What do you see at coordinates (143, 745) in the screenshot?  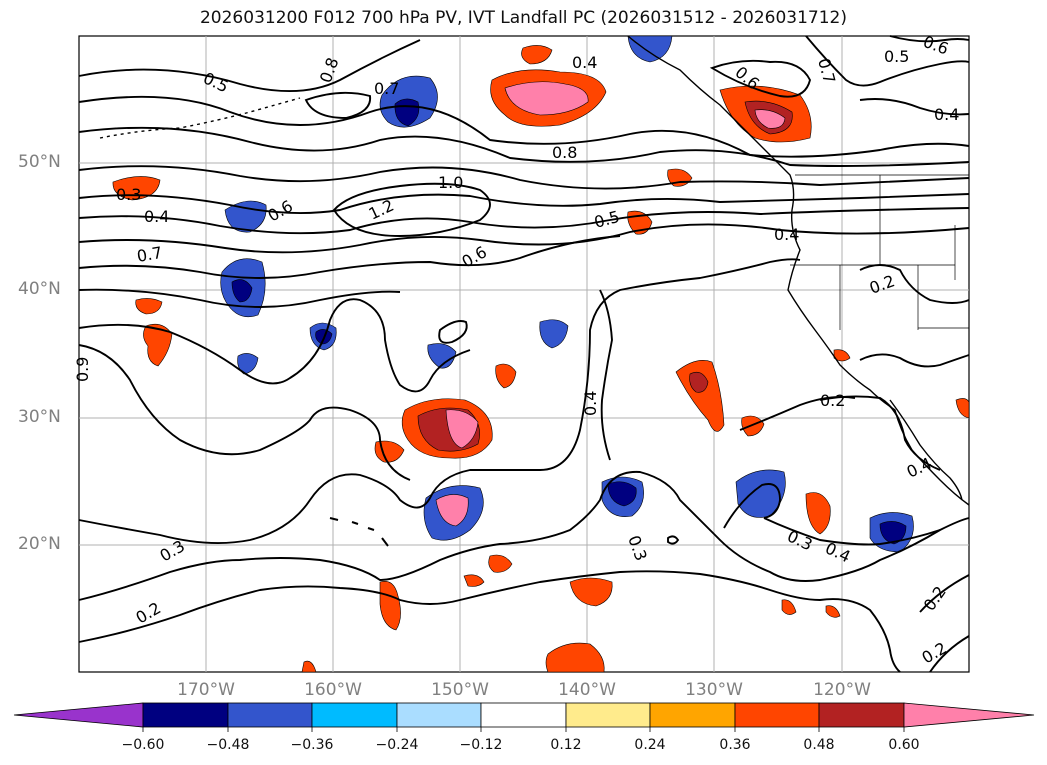 I see `colorbar-tick: −0.60` at bounding box center [143, 745].